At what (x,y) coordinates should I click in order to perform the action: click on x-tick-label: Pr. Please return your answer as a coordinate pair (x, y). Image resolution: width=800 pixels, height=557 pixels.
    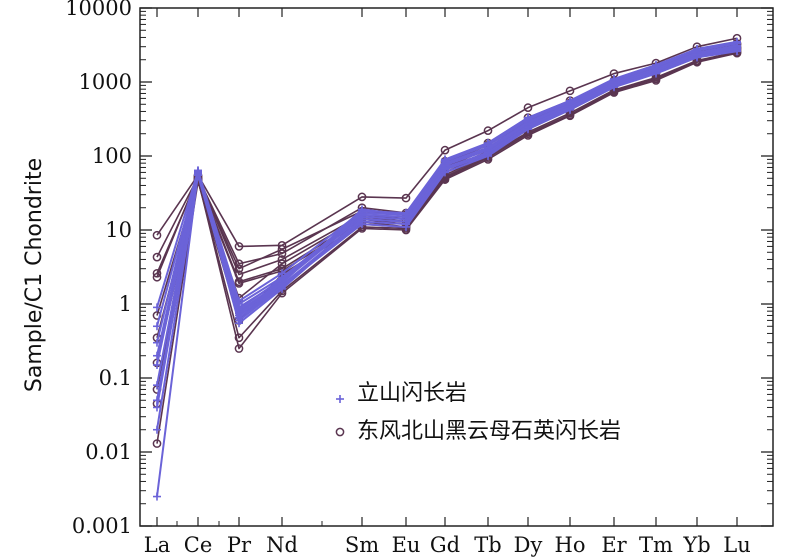
    Looking at the image, I should click on (239, 545).